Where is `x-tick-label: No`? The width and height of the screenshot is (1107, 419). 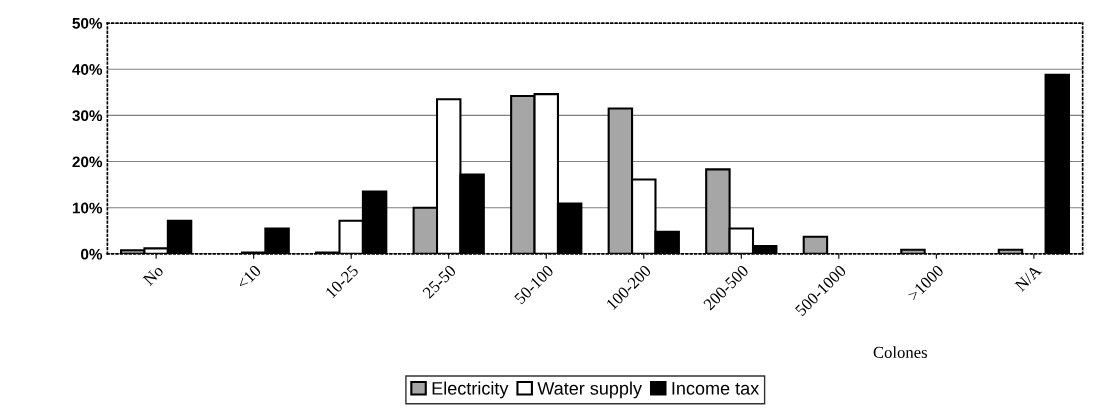 x-tick-label: No is located at coordinates (153, 275).